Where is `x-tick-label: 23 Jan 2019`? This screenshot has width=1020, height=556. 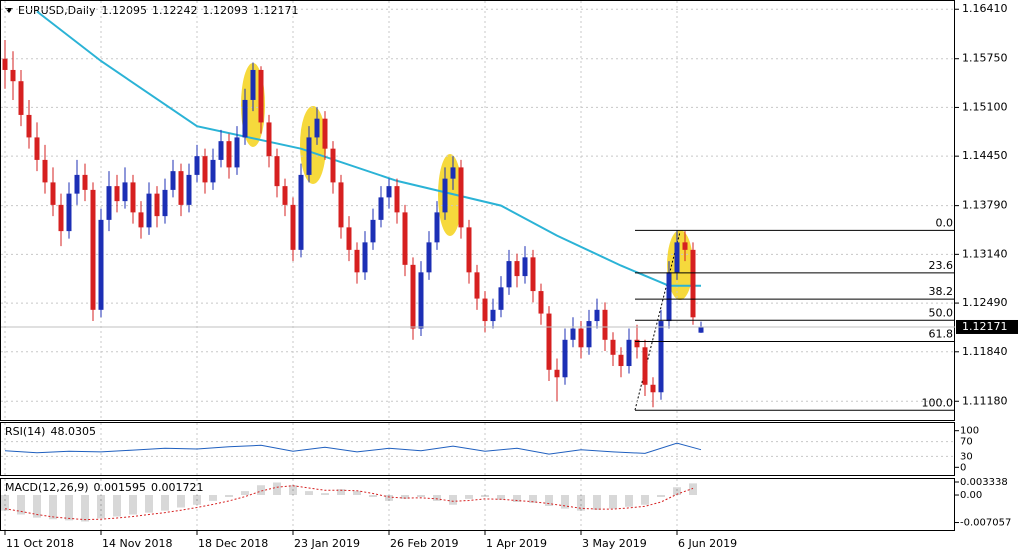
x-tick-label: 23 Jan 2019 is located at coordinates (327, 543).